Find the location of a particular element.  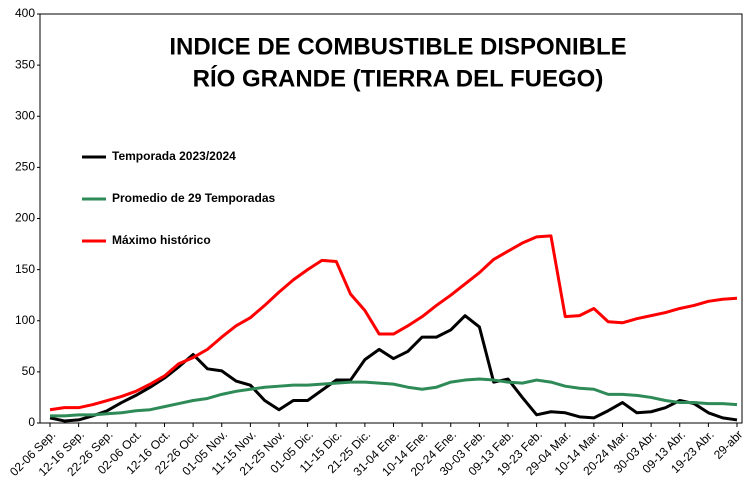

y-tick-label: 300 is located at coordinates (25, 115).